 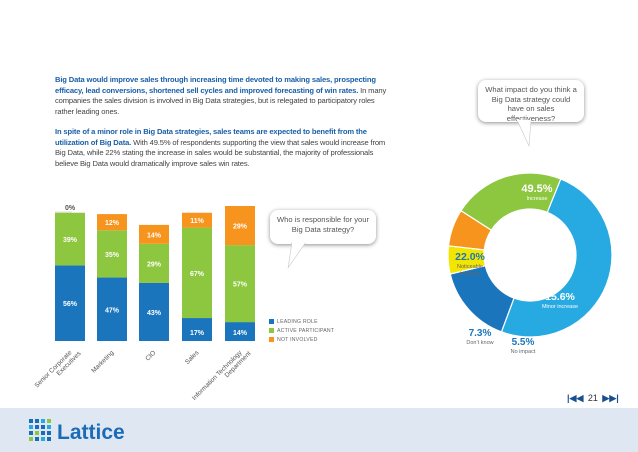 What do you see at coordinates (523, 352) in the screenshot?
I see `donut-slice-name: No impact` at bounding box center [523, 352].